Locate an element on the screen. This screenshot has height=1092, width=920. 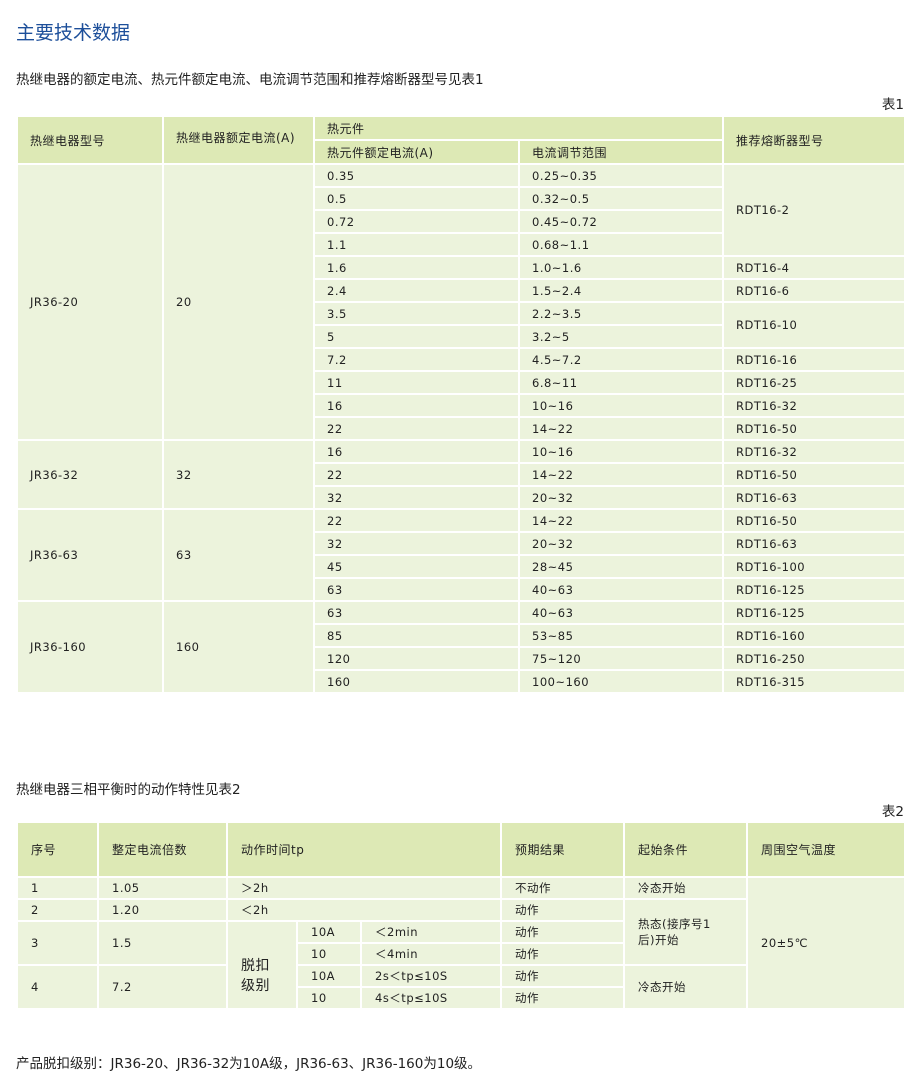
row-no: 2 is located at coordinates (57, 910).